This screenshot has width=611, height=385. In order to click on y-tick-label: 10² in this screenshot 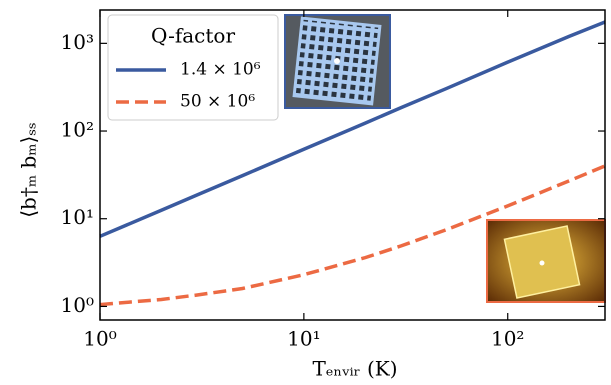, I will do `click(77, 130)`.